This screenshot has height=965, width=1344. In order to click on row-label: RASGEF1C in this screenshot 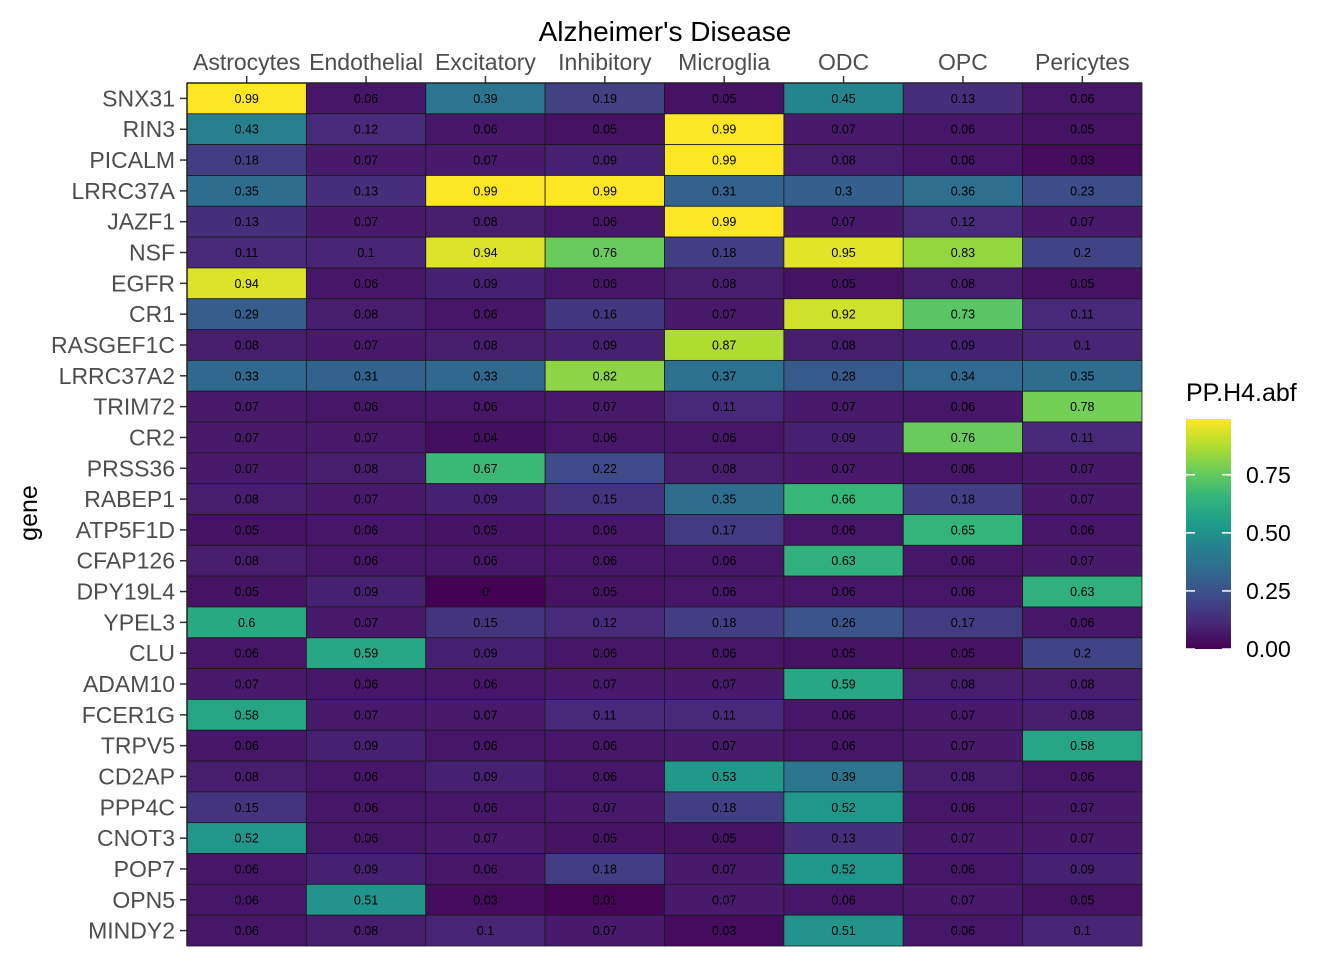, I will do `click(113, 345)`.